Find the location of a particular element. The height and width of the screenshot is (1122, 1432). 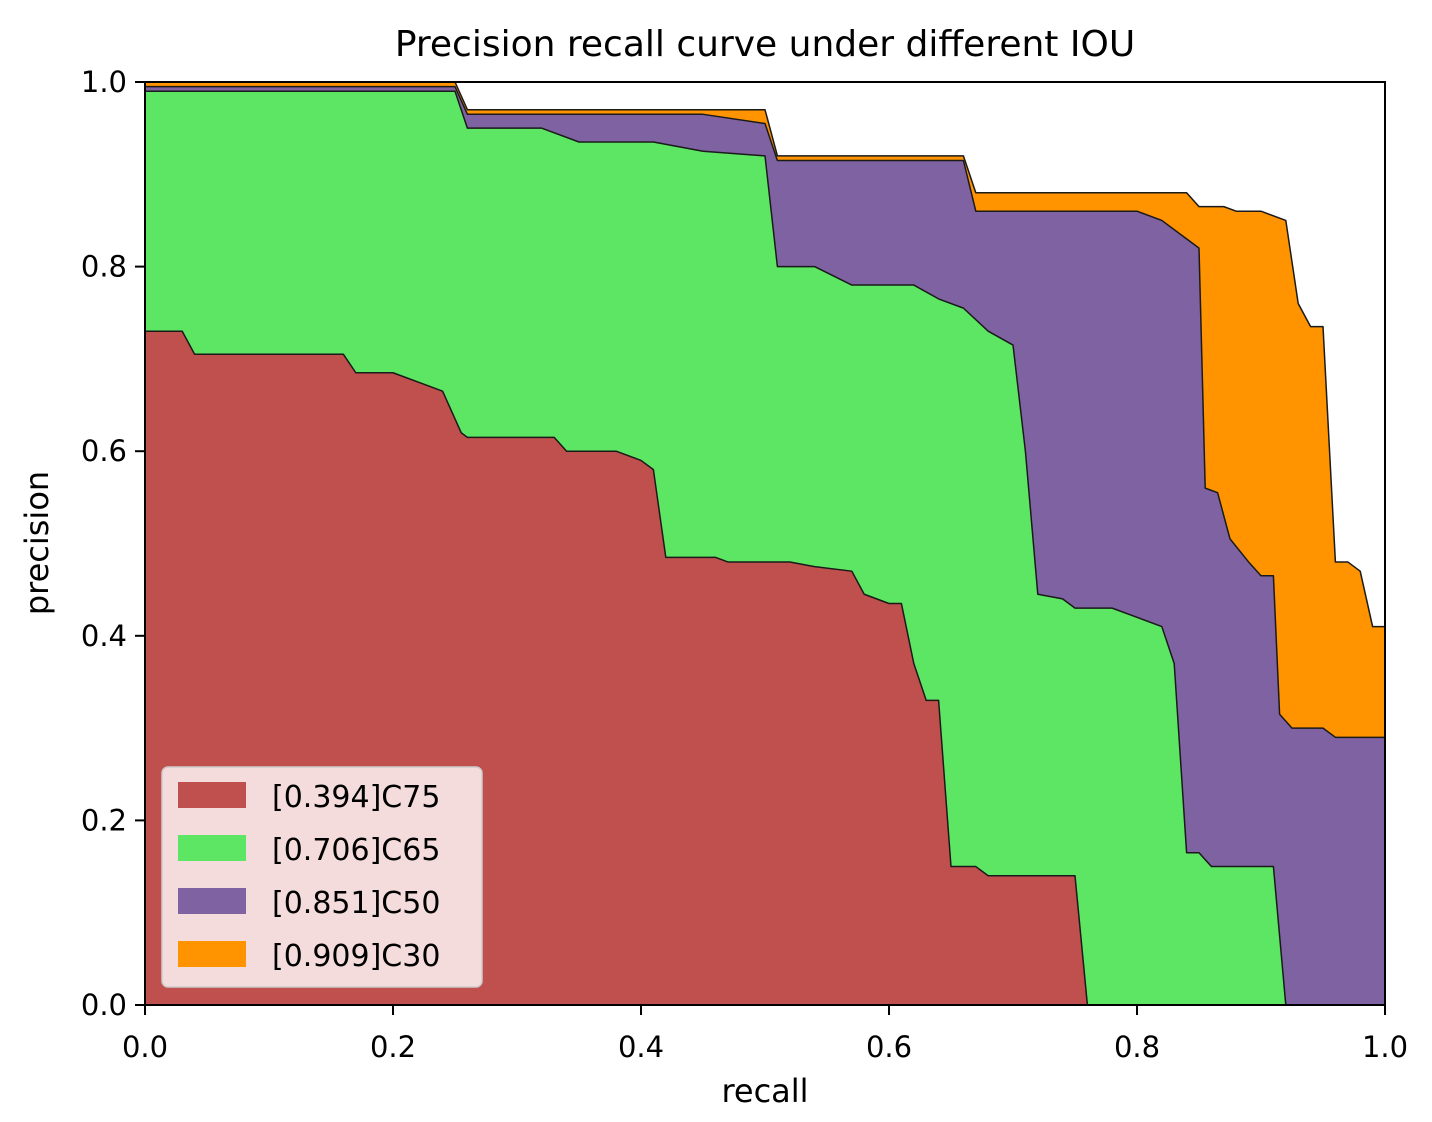

y-tick-label: 1.0 is located at coordinates (104, 82).